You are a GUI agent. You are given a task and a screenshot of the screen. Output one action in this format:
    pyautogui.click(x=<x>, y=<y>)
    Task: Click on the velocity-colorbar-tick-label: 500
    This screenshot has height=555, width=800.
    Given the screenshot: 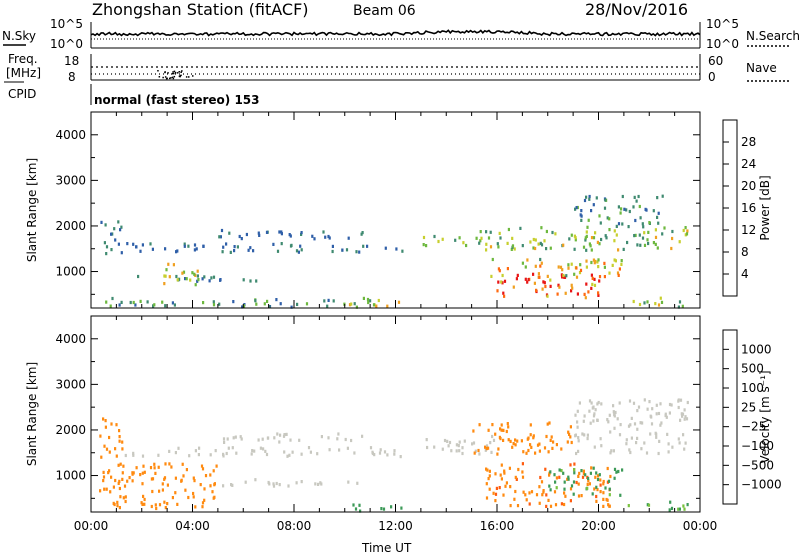 What is the action you would take?
    pyautogui.click(x=752, y=369)
    